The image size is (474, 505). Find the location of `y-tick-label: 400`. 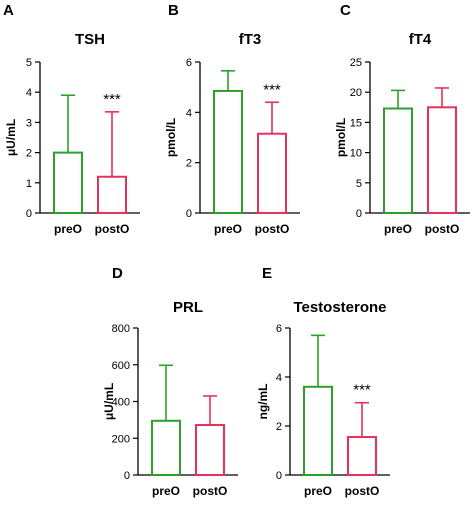

y-tick-label: 400 is located at coordinates (121, 403).